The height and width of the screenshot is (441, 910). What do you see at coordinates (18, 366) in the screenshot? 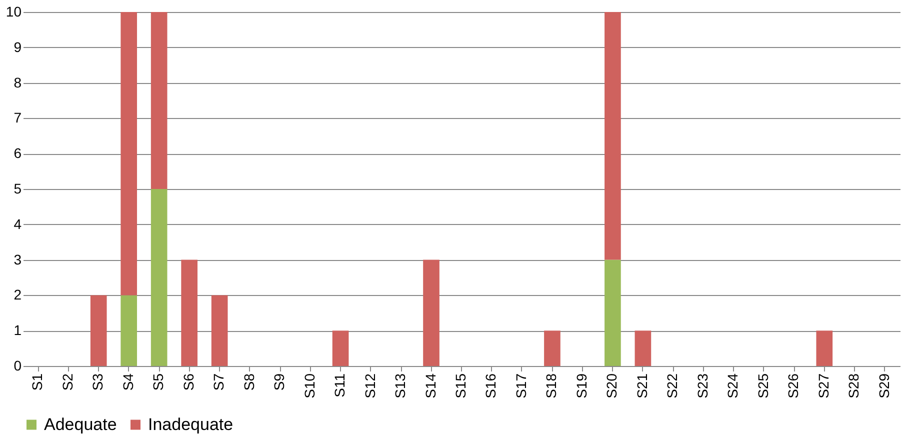
I see `y-tick-label: 0` at bounding box center [18, 366].